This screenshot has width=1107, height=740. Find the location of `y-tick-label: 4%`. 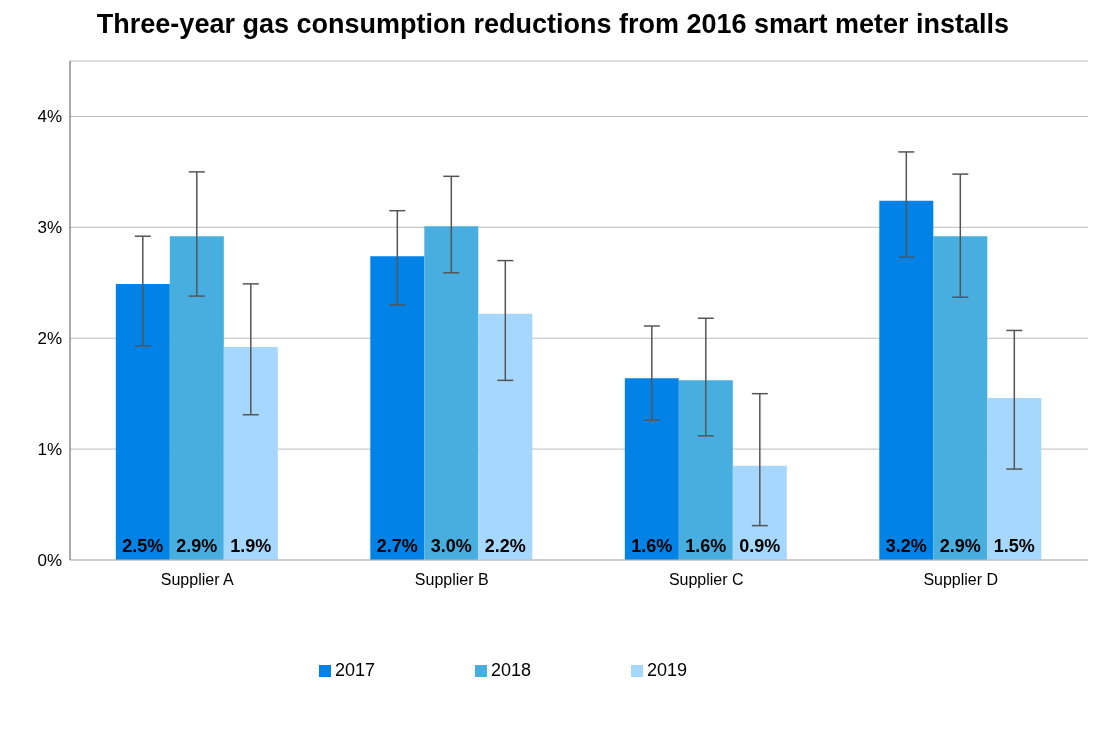

y-tick-label: 4% is located at coordinates (49, 117).